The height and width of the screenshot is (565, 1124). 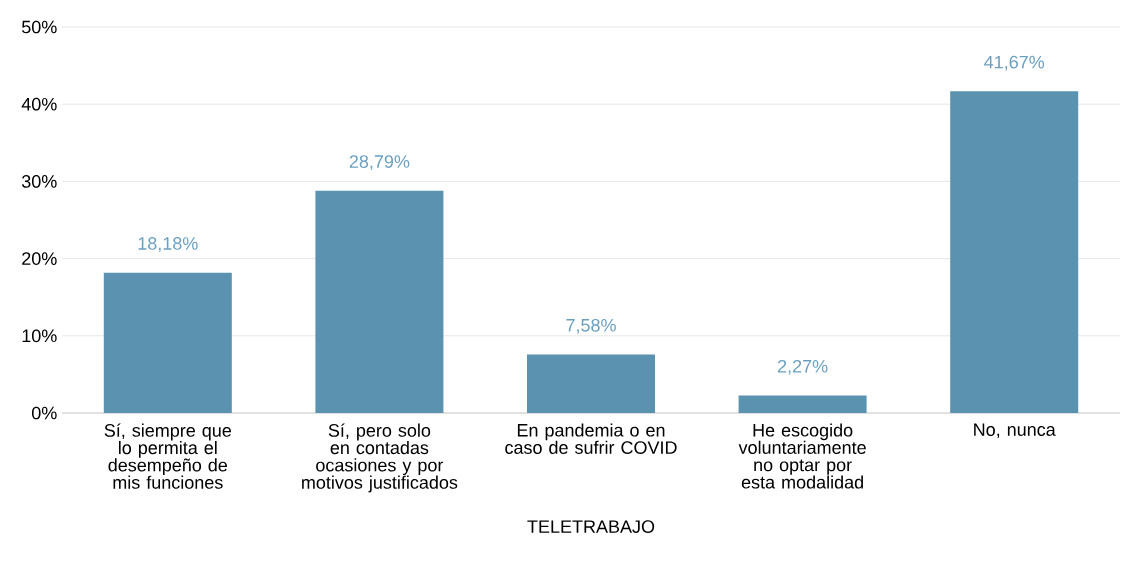 What do you see at coordinates (379, 163) in the screenshot?
I see `data-label: 28,79%` at bounding box center [379, 163].